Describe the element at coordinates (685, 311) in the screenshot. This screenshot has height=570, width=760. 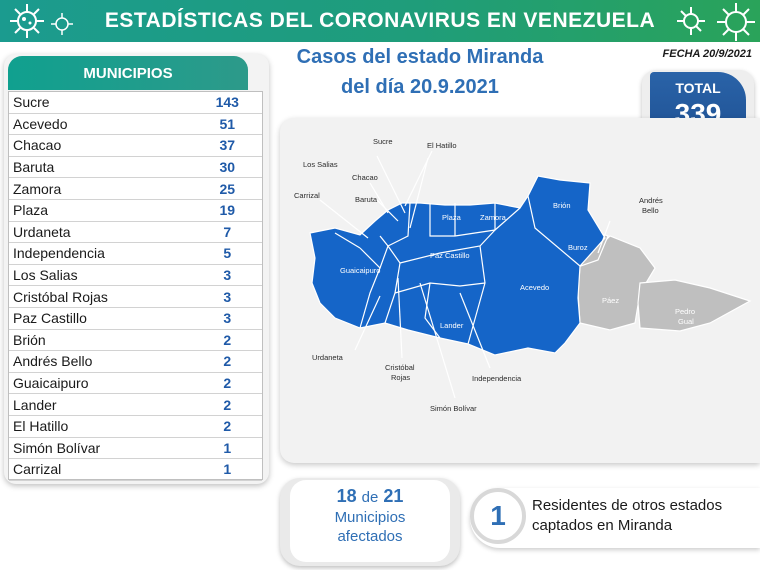
I see `map-label-pedro-gual-line1: Pedro` at that location.